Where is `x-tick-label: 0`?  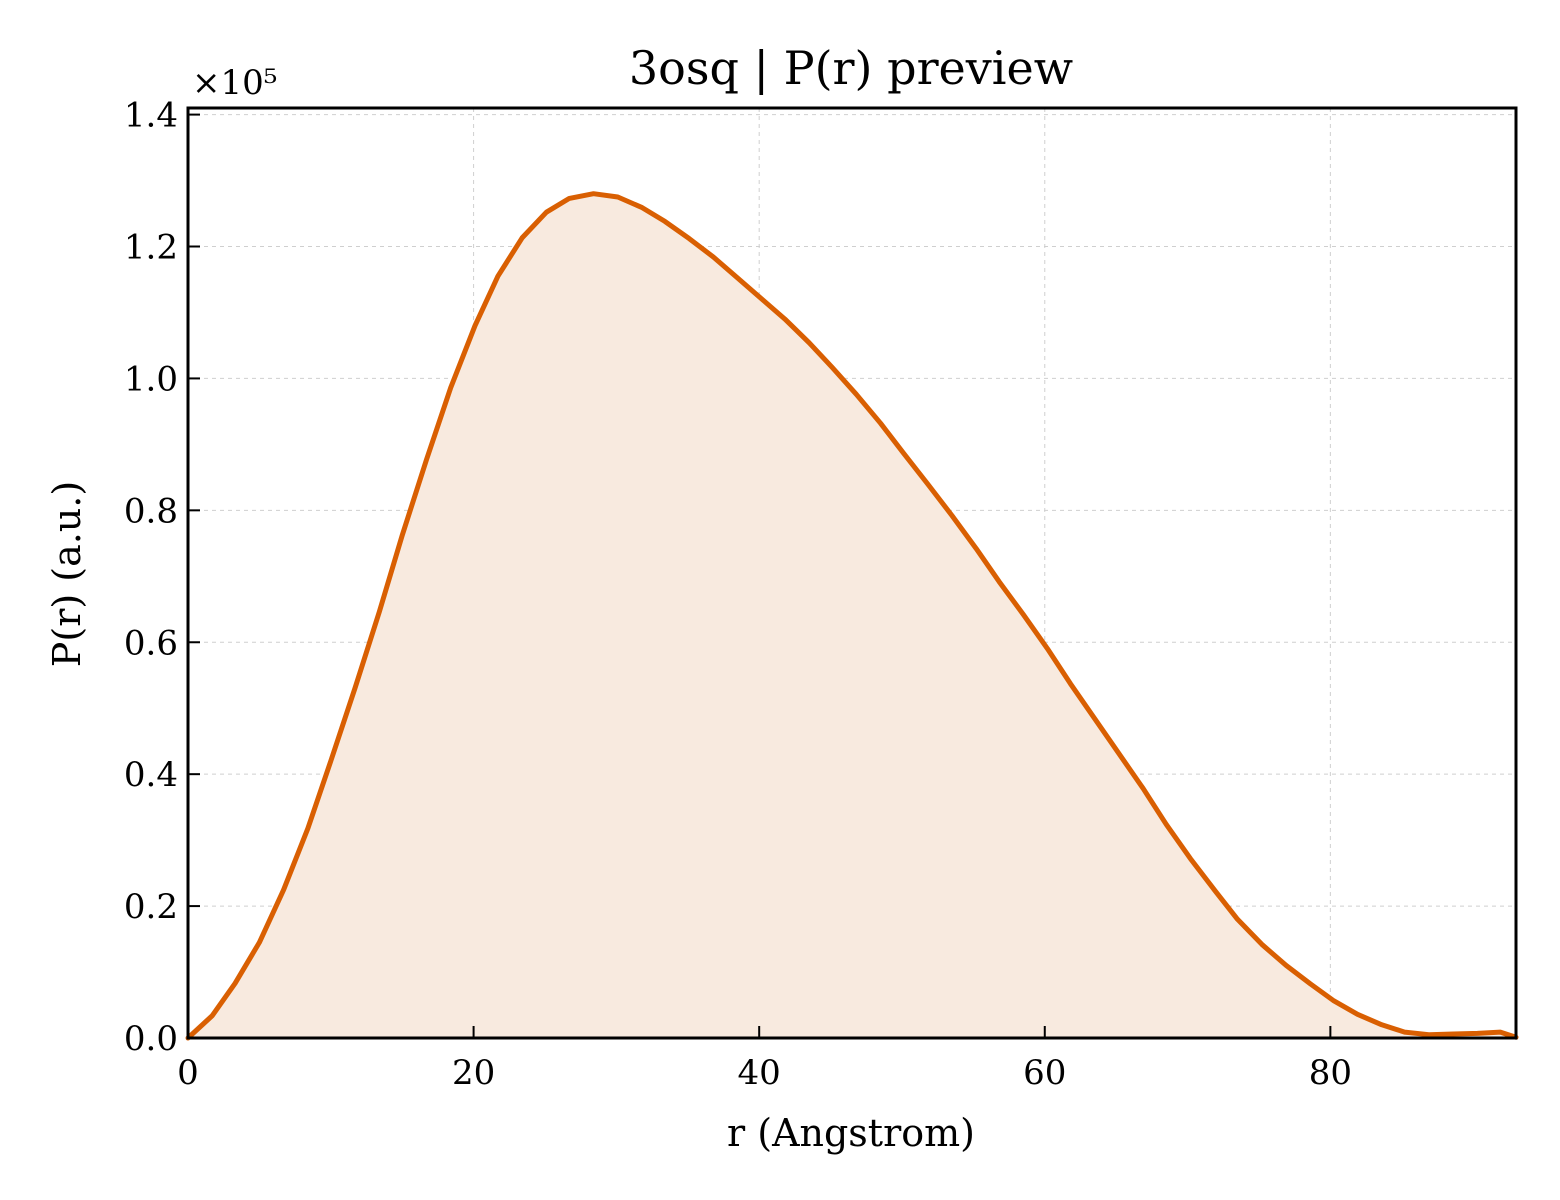
x-tick-label: 0 is located at coordinates (188, 1073).